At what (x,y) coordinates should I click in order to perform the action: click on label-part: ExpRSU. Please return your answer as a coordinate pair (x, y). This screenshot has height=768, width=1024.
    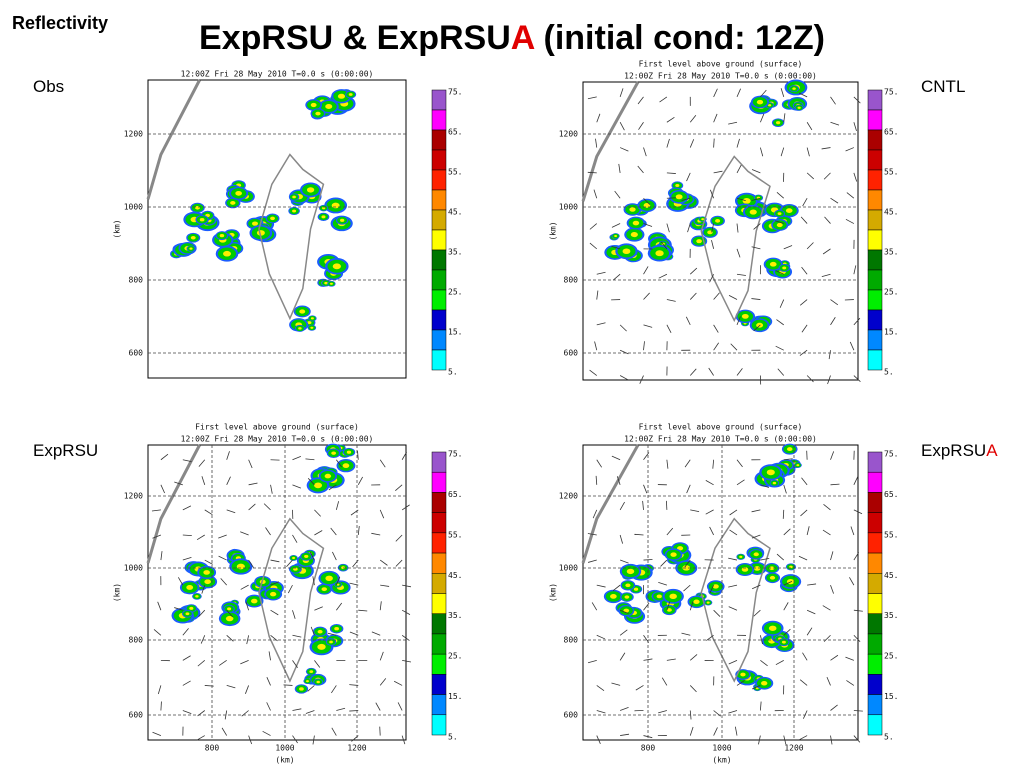
    Looking at the image, I should click on (953, 450).